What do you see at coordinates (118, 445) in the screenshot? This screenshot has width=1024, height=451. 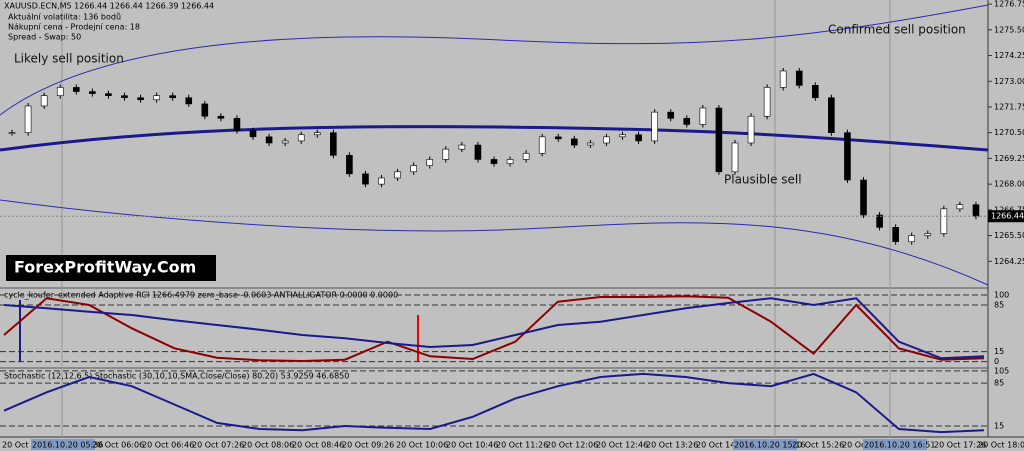 I see `time-label: 20 Oct 06:06` at bounding box center [118, 445].